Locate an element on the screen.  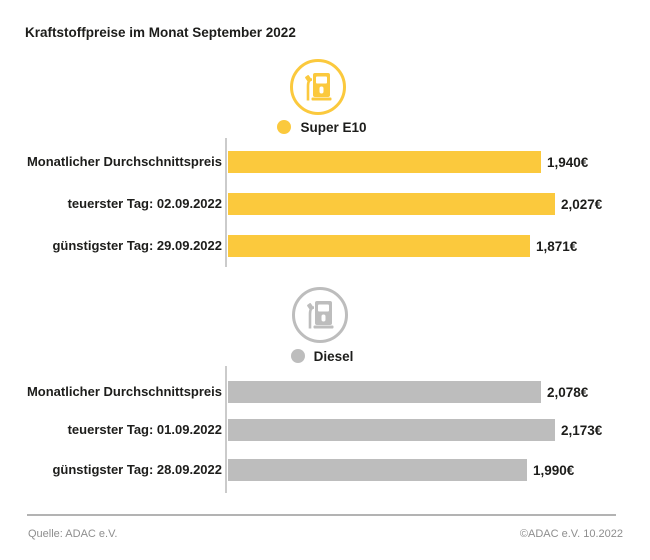
bar-diesel-max is located at coordinates (391, 430).